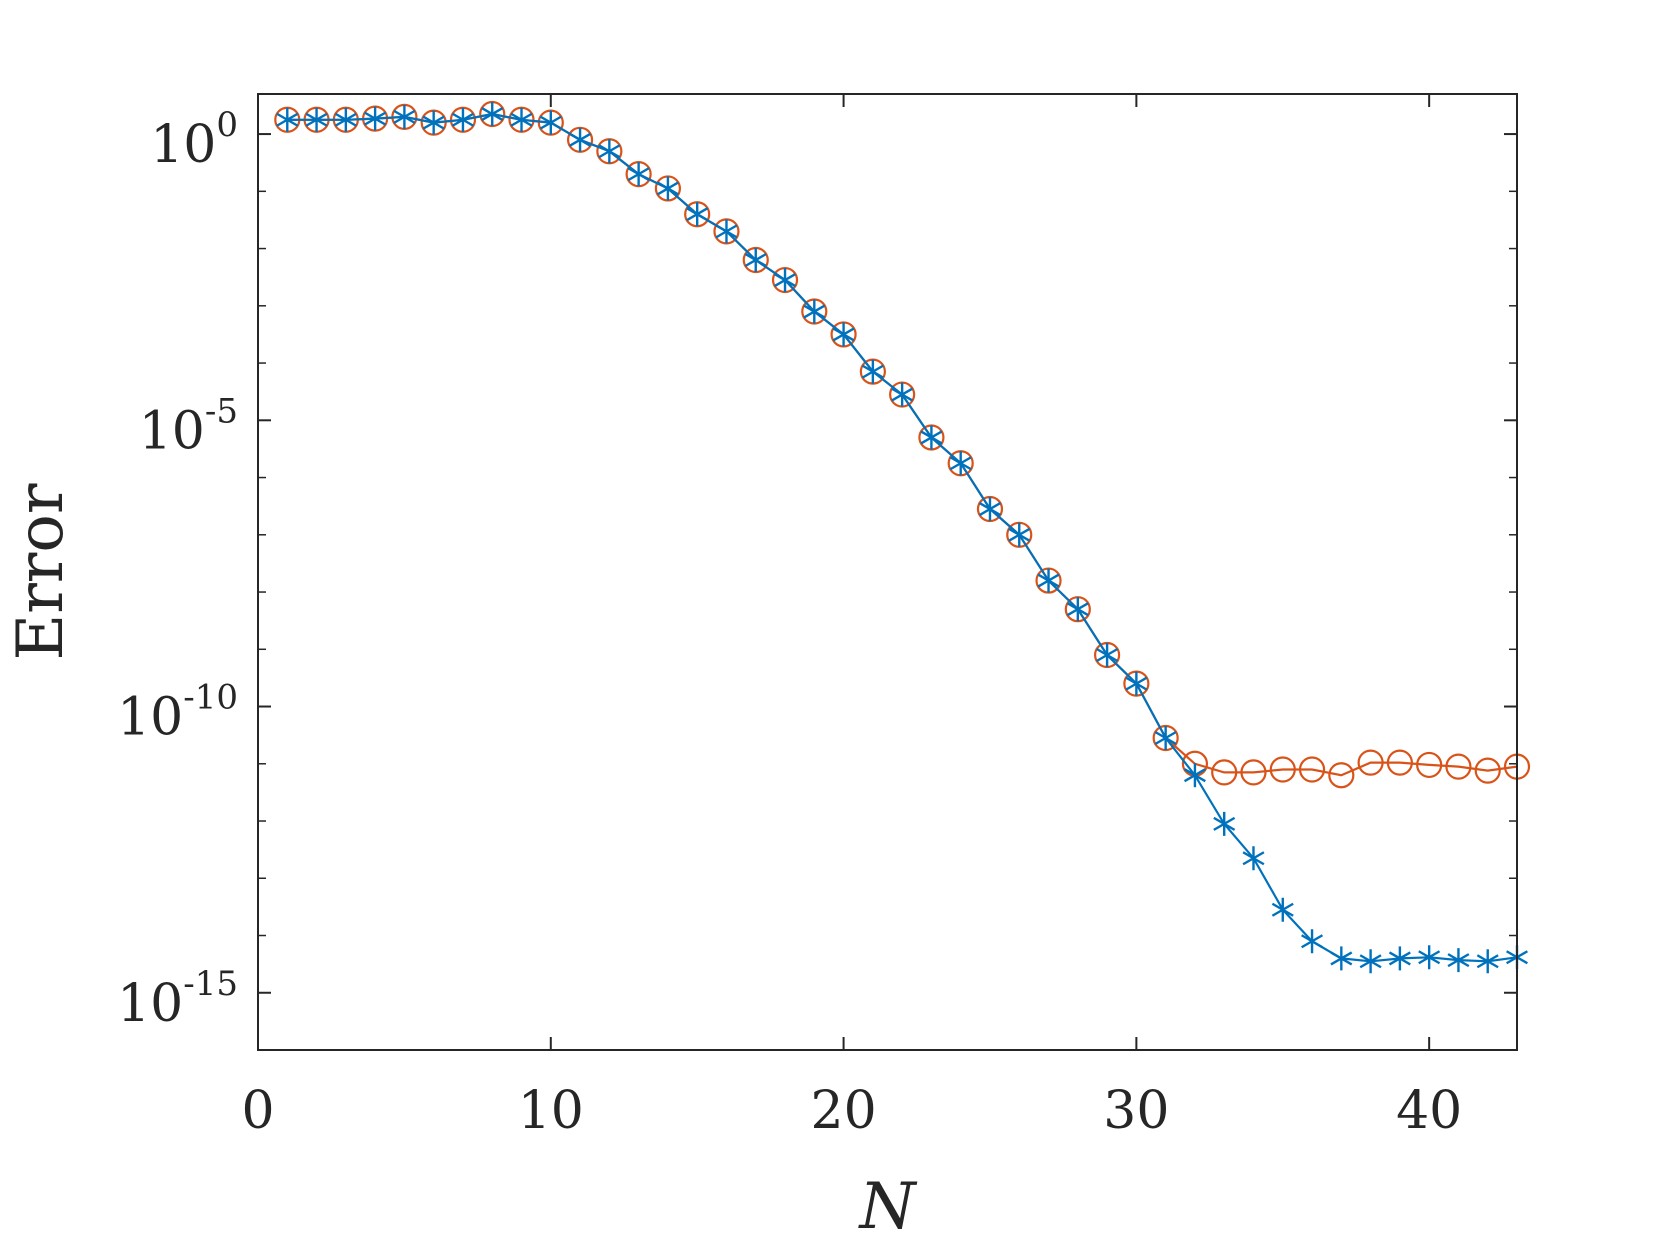 The width and height of the screenshot is (1662, 1254). Describe the element at coordinates (177, 999) in the screenshot. I see `y-tick-label: 10⁻¹⁵` at that location.